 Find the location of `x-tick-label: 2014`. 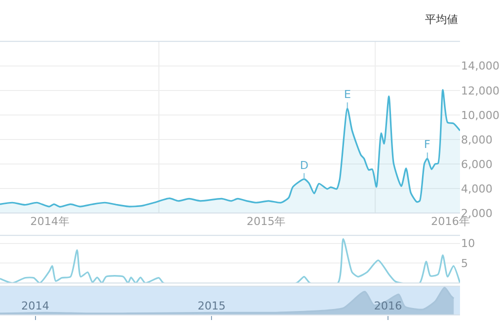

x-tick-label: 2014 is located at coordinates (35, 306).